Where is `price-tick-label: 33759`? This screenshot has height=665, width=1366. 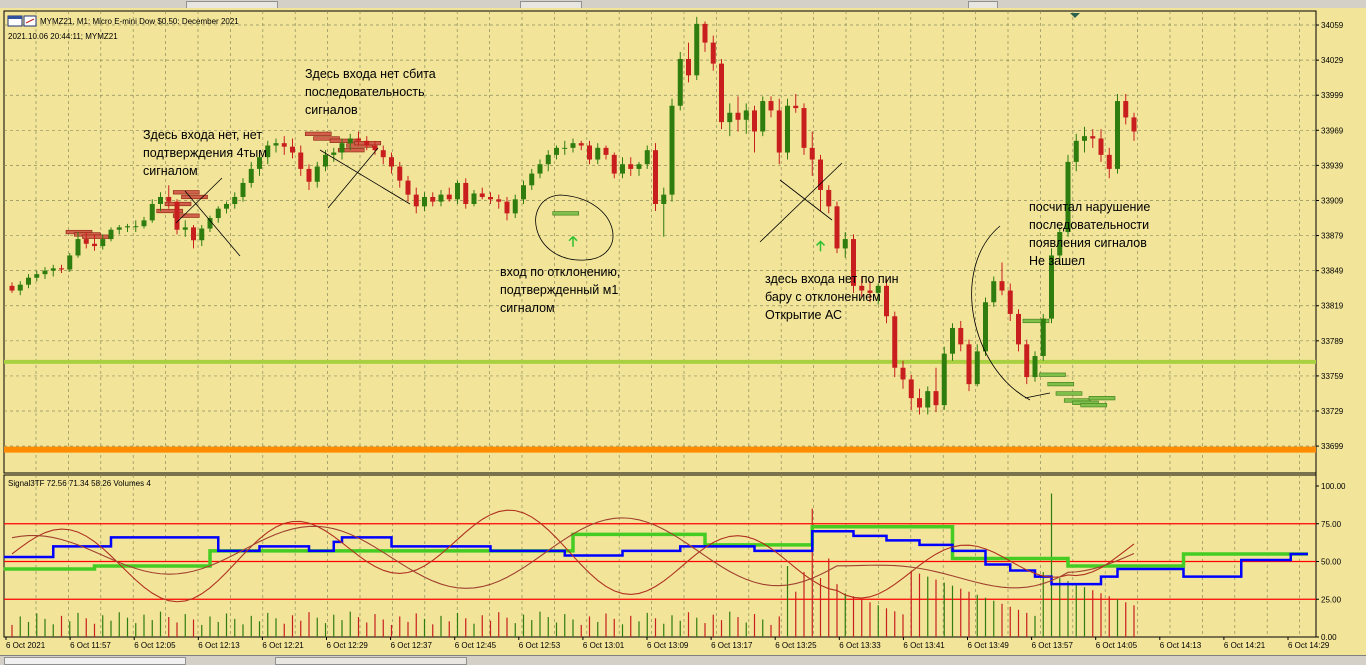
price-tick-label: 33759 is located at coordinates (1332, 376).